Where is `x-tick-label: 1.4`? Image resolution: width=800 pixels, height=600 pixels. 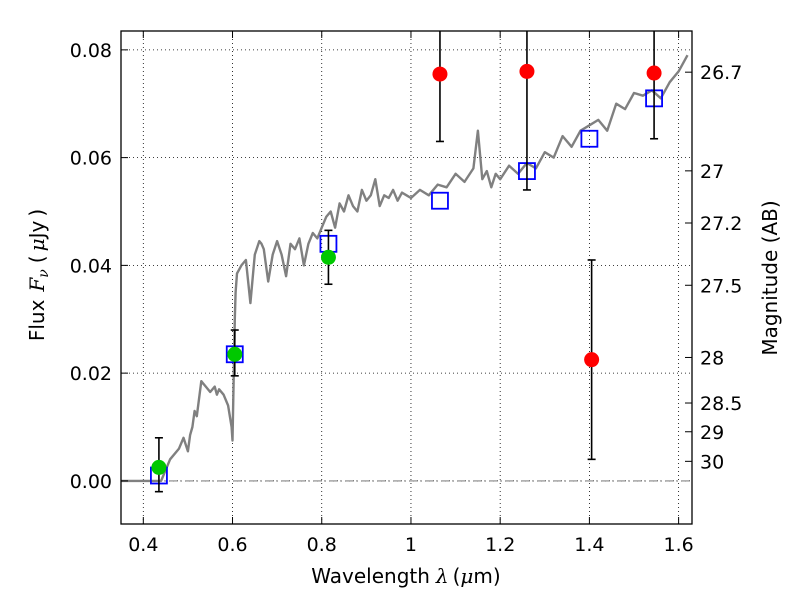
x-tick-label: 1.4 is located at coordinates (589, 545).